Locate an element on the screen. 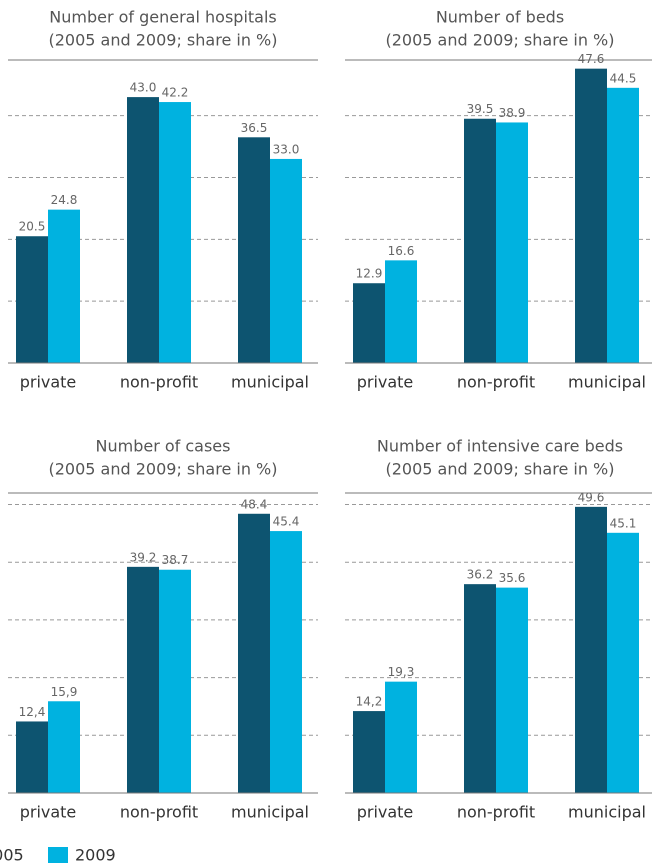  value-label: 15,9 is located at coordinates (64, 692).